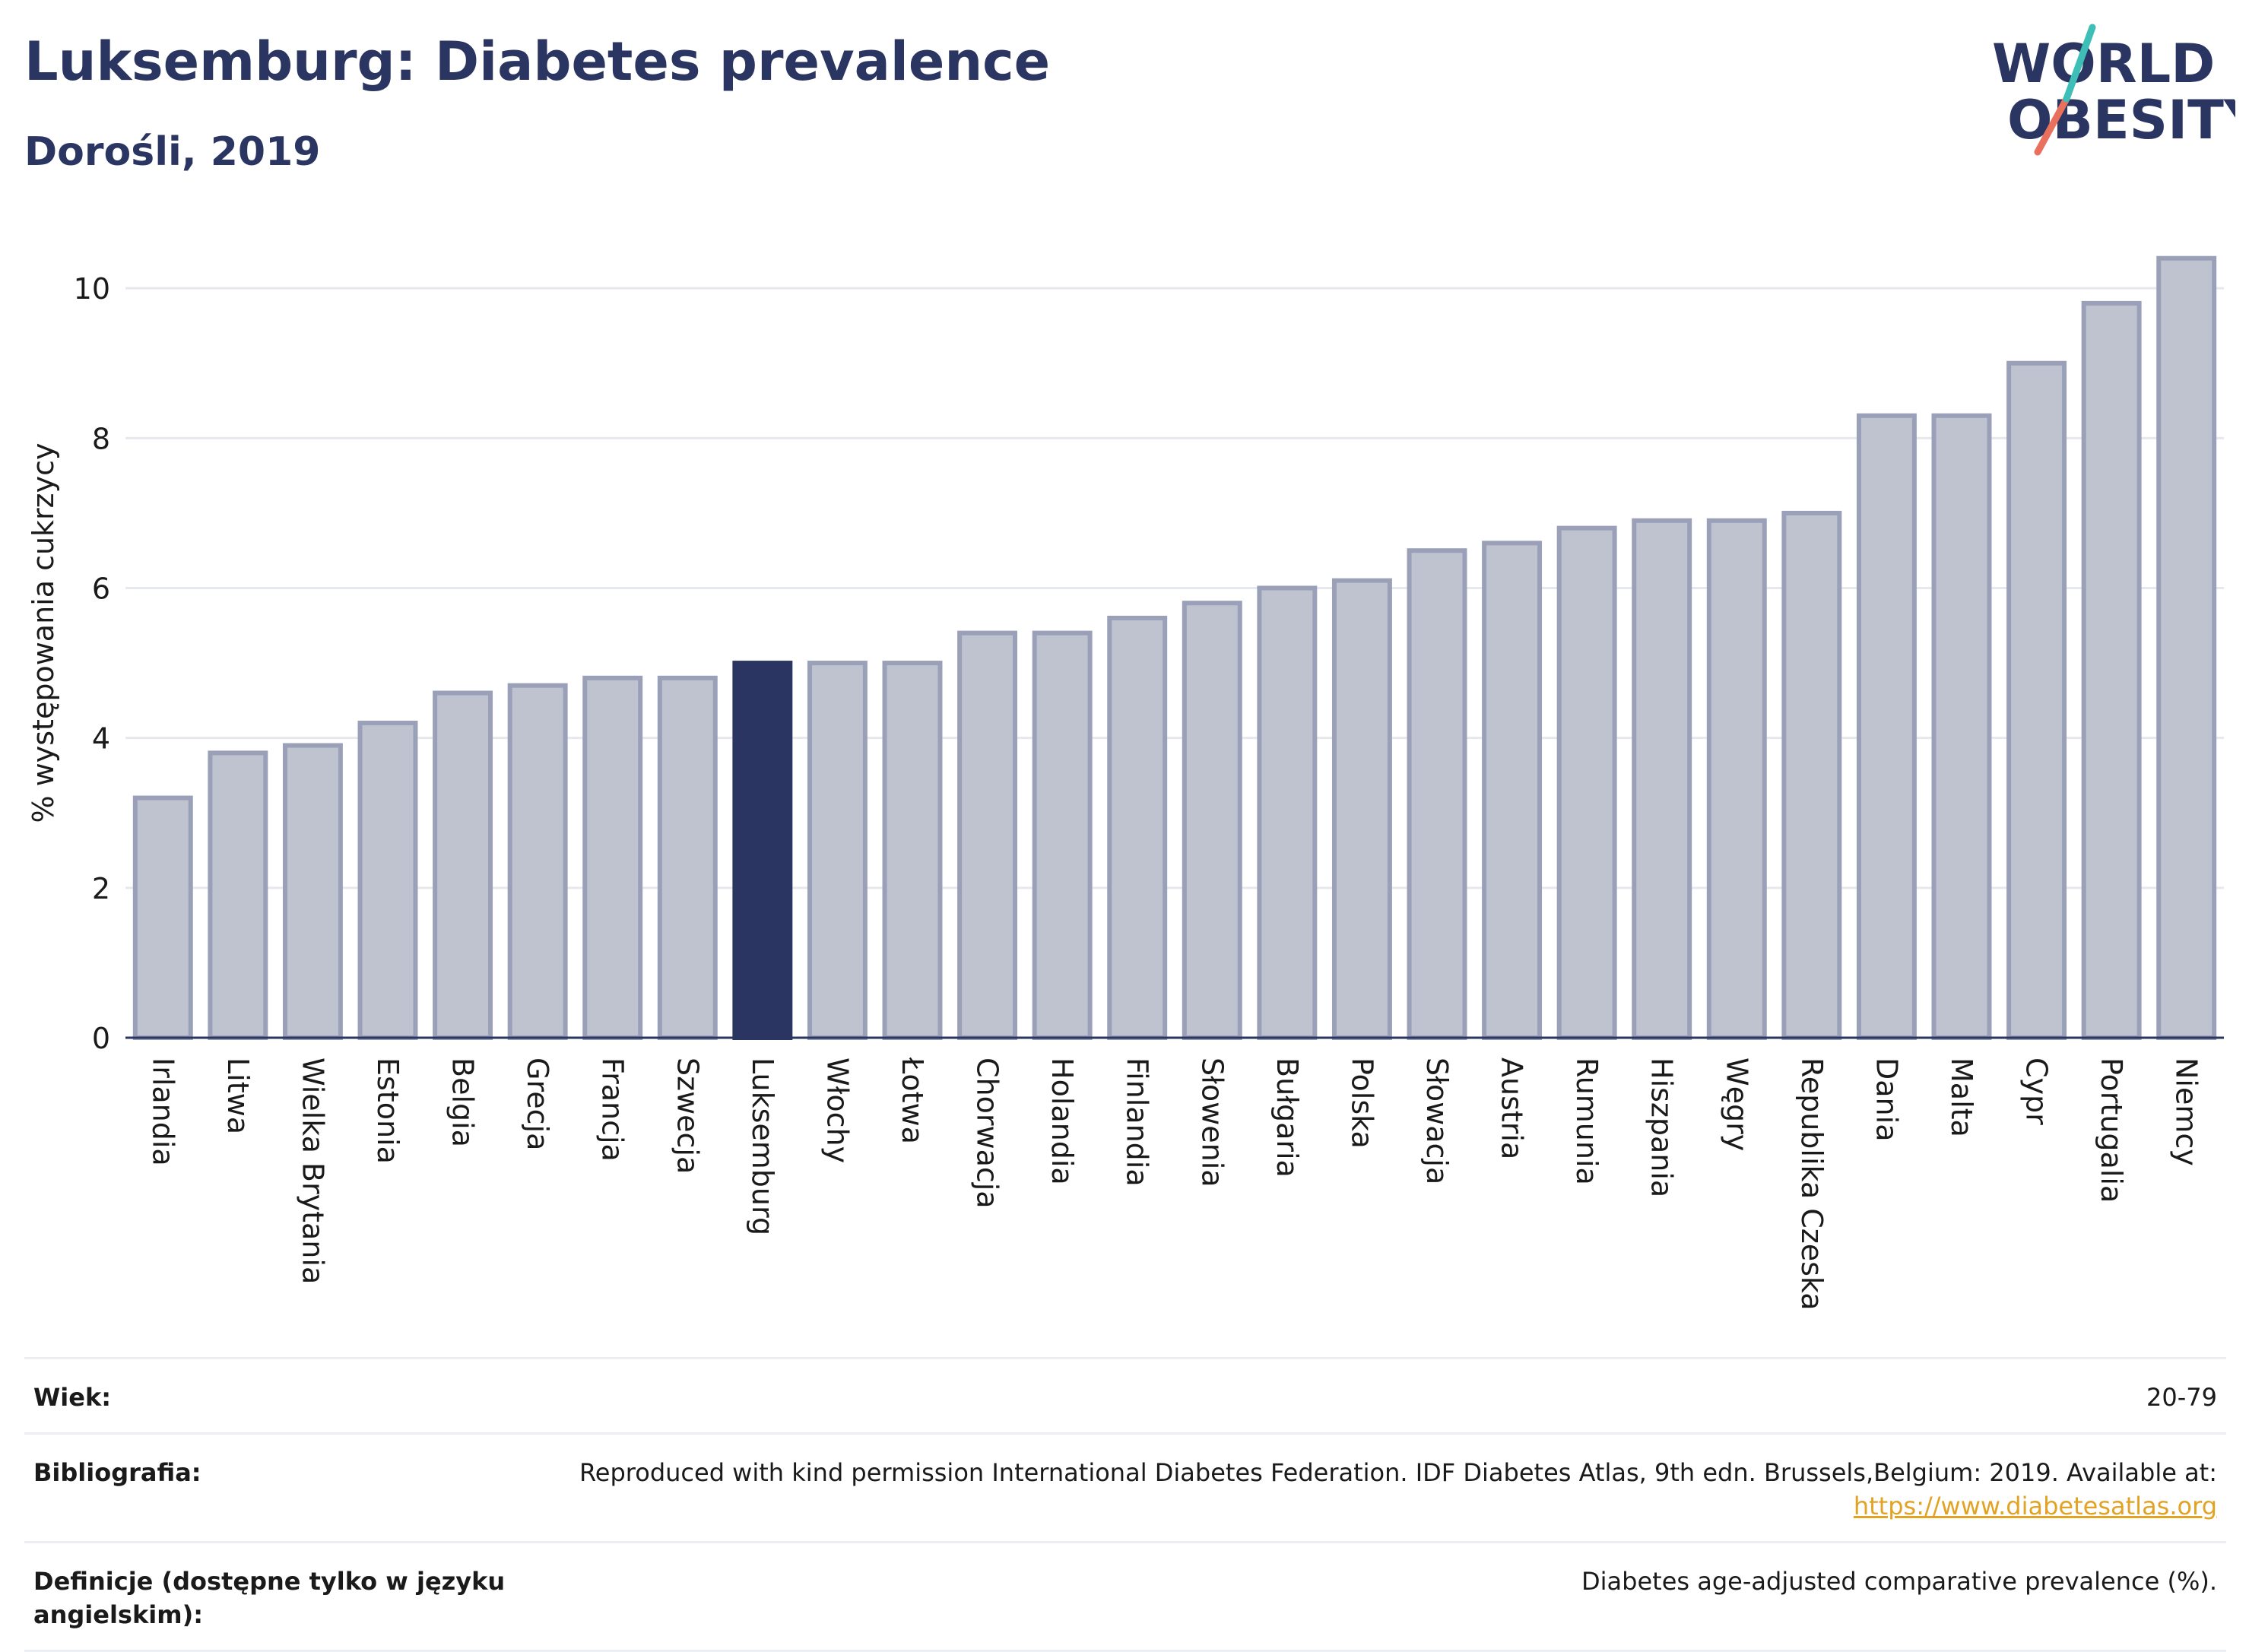 This screenshot has width=2249, height=1652. What do you see at coordinates (1512, 1108) in the screenshot?
I see `x-tick-label: Austria` at bounding box center [1512, 1108].